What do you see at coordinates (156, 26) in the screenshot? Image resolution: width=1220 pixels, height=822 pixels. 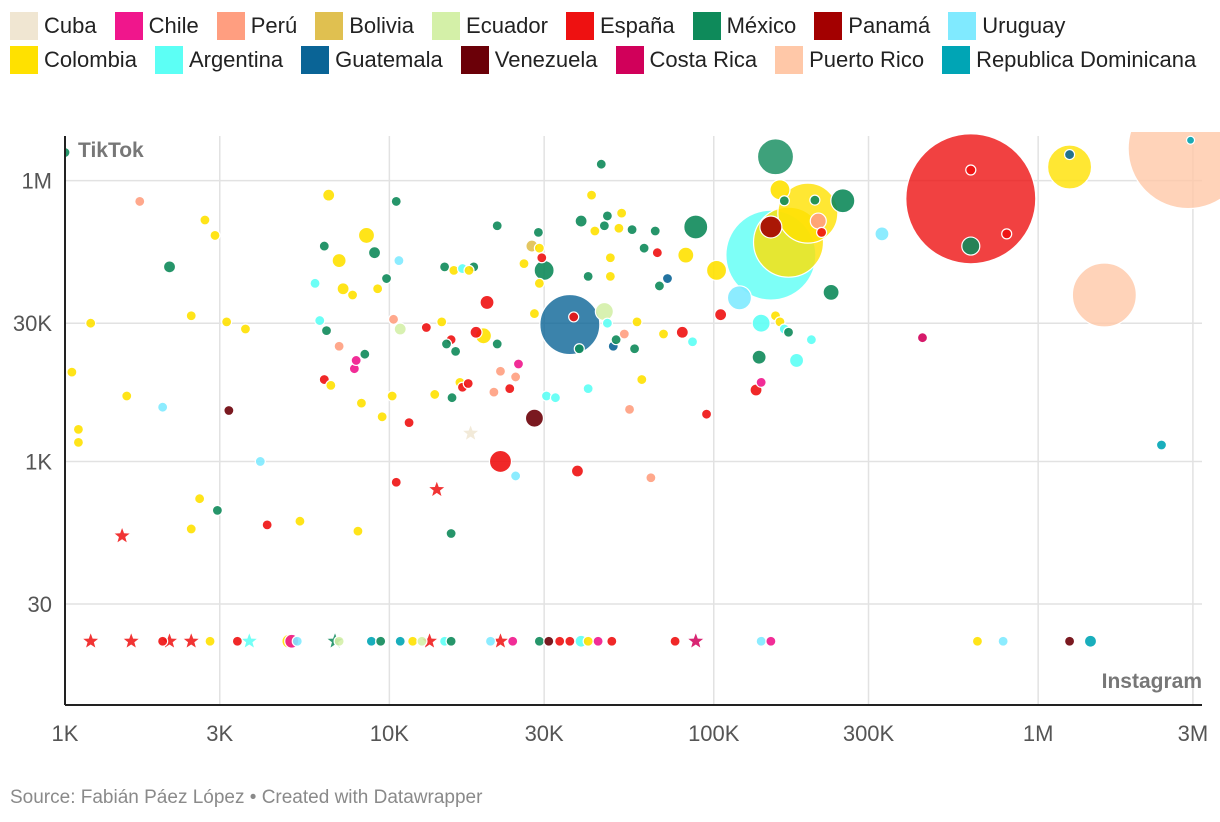 I see `legend-item: Chile` at bounding box center [156, 26].